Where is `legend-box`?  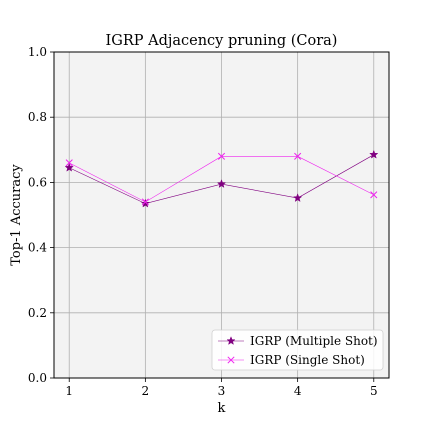 legend-box is located at coordinates (297, 350).